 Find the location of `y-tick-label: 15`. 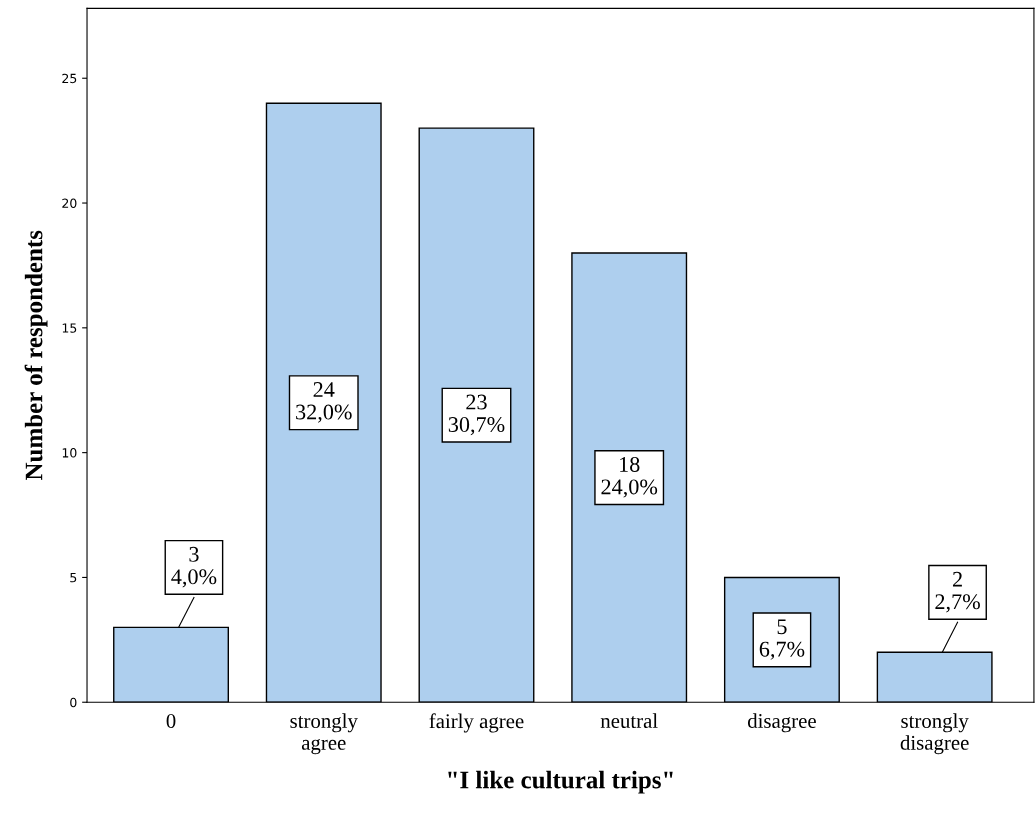

y-tick-label: 15 is located at coordinates (69, 328).